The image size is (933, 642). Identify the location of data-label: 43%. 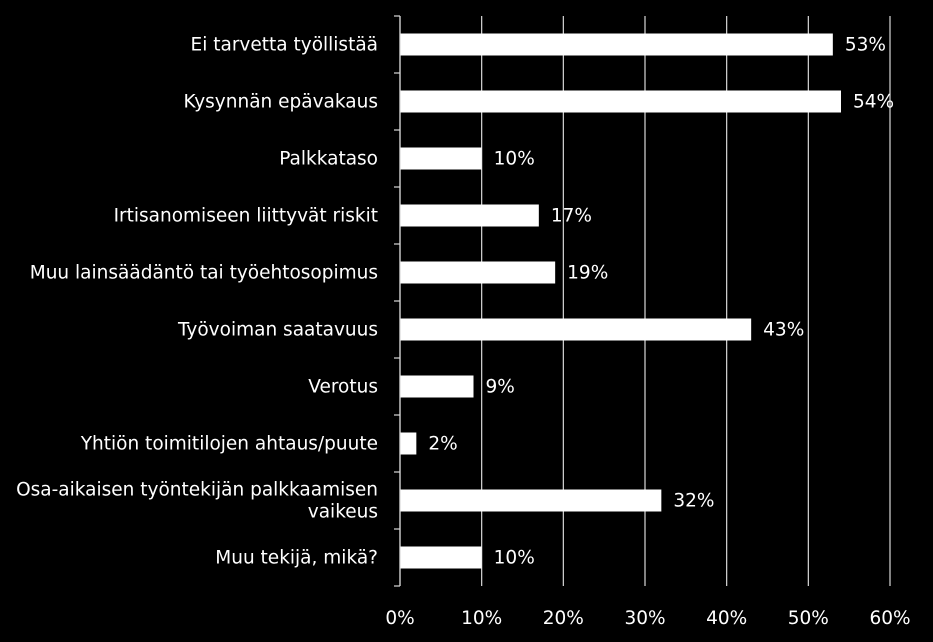
(783, 330).